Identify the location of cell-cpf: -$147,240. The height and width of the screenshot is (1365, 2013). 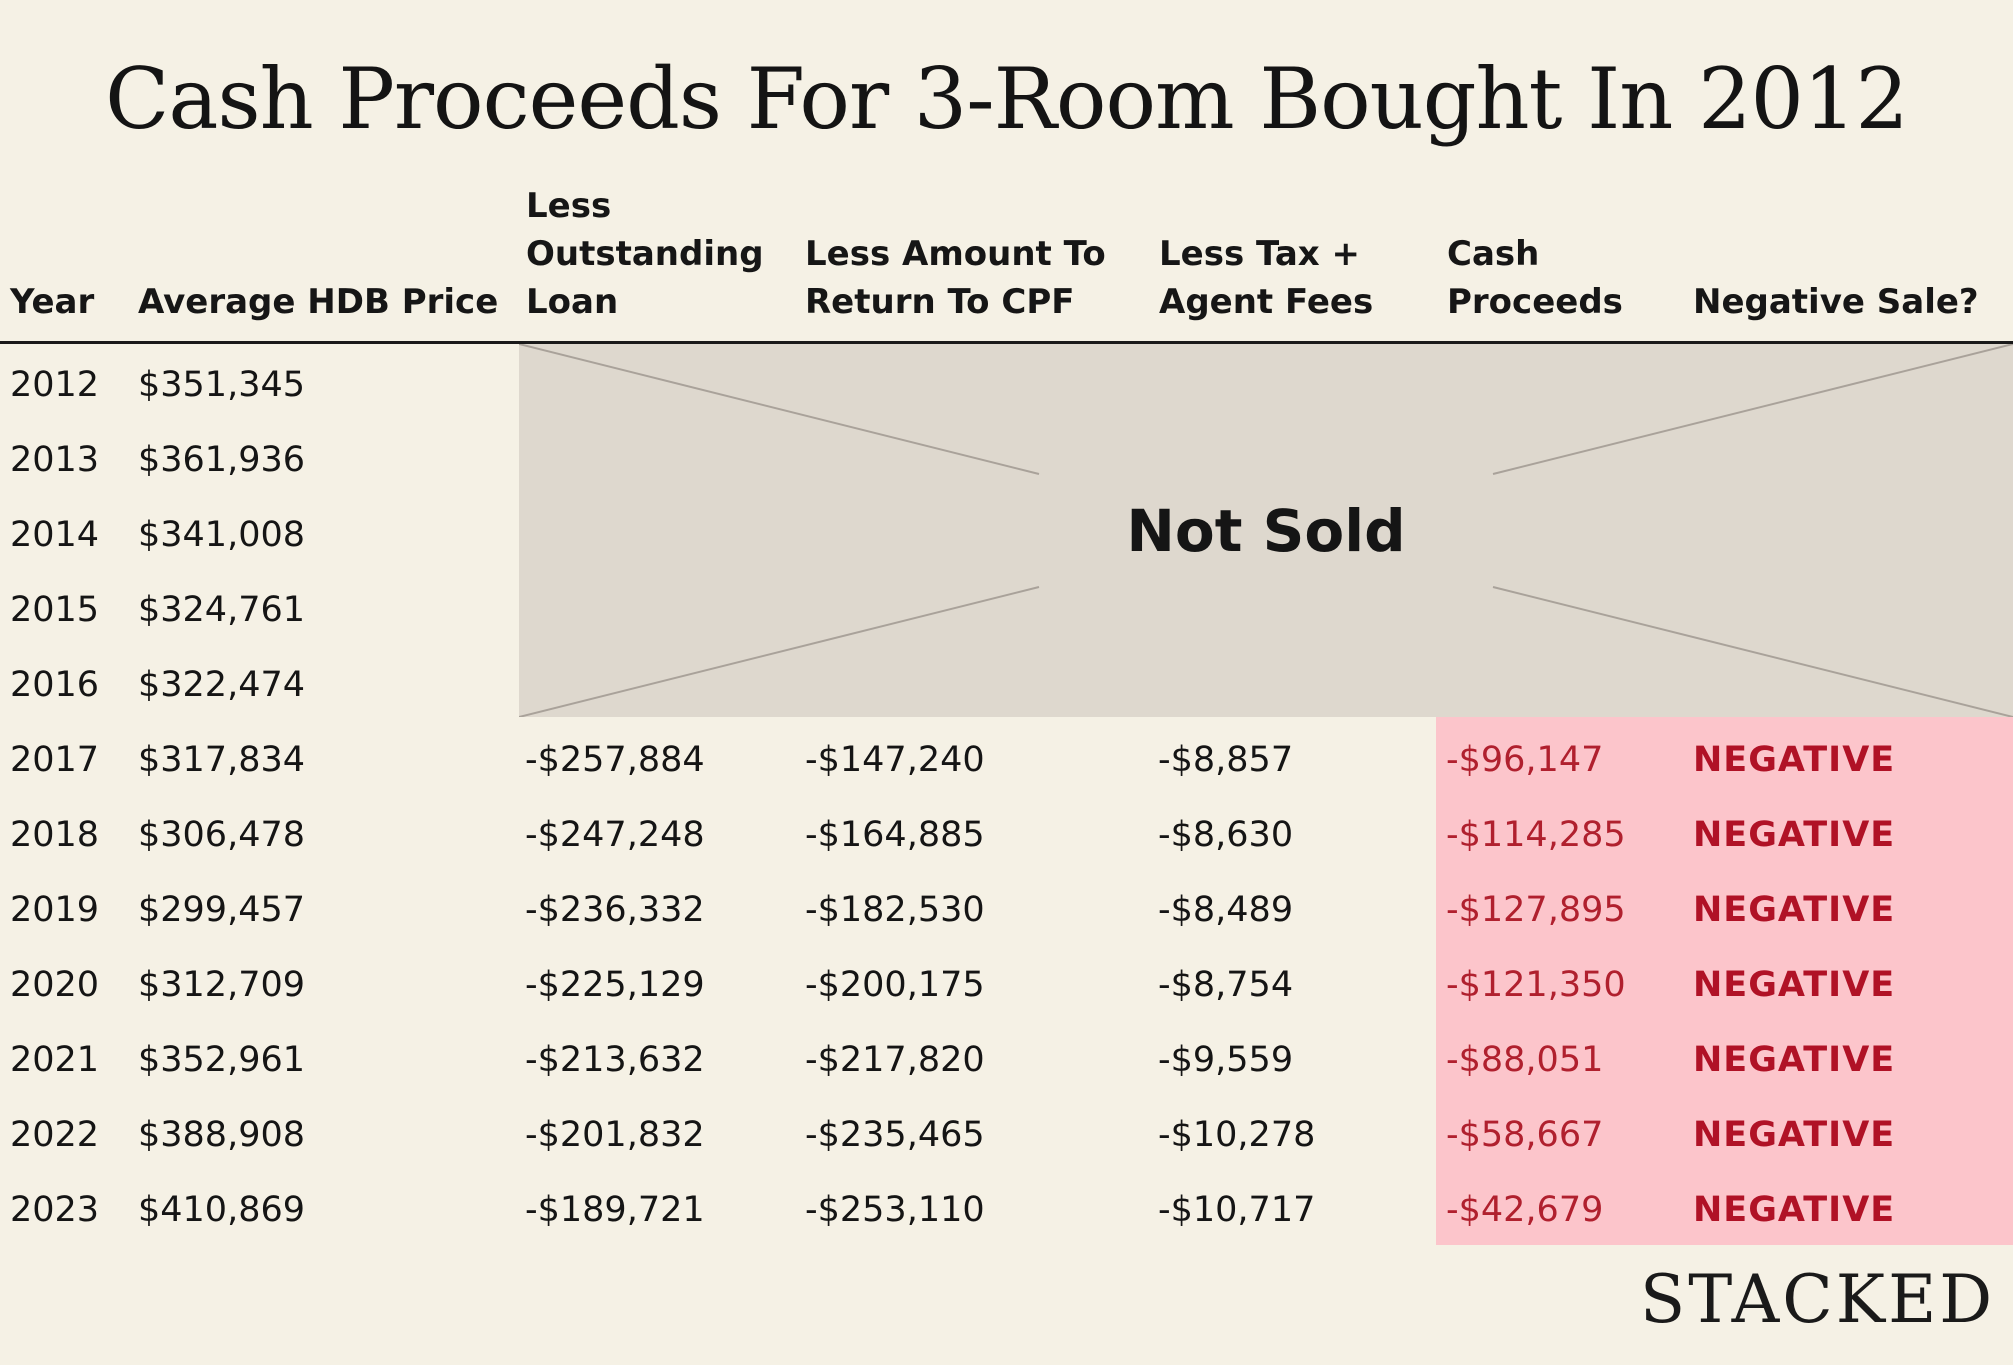
(895, 760).